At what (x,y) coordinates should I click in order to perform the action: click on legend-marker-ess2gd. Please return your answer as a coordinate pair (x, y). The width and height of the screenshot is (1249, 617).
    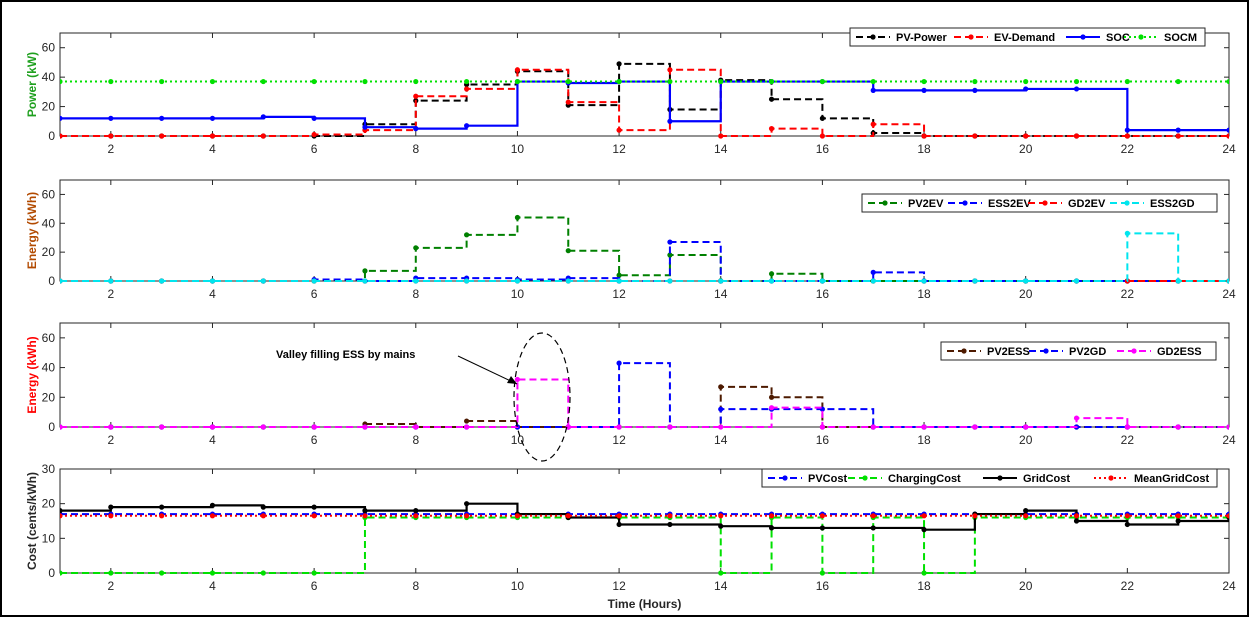
    Looking at the image, I should click on (1127, 203).